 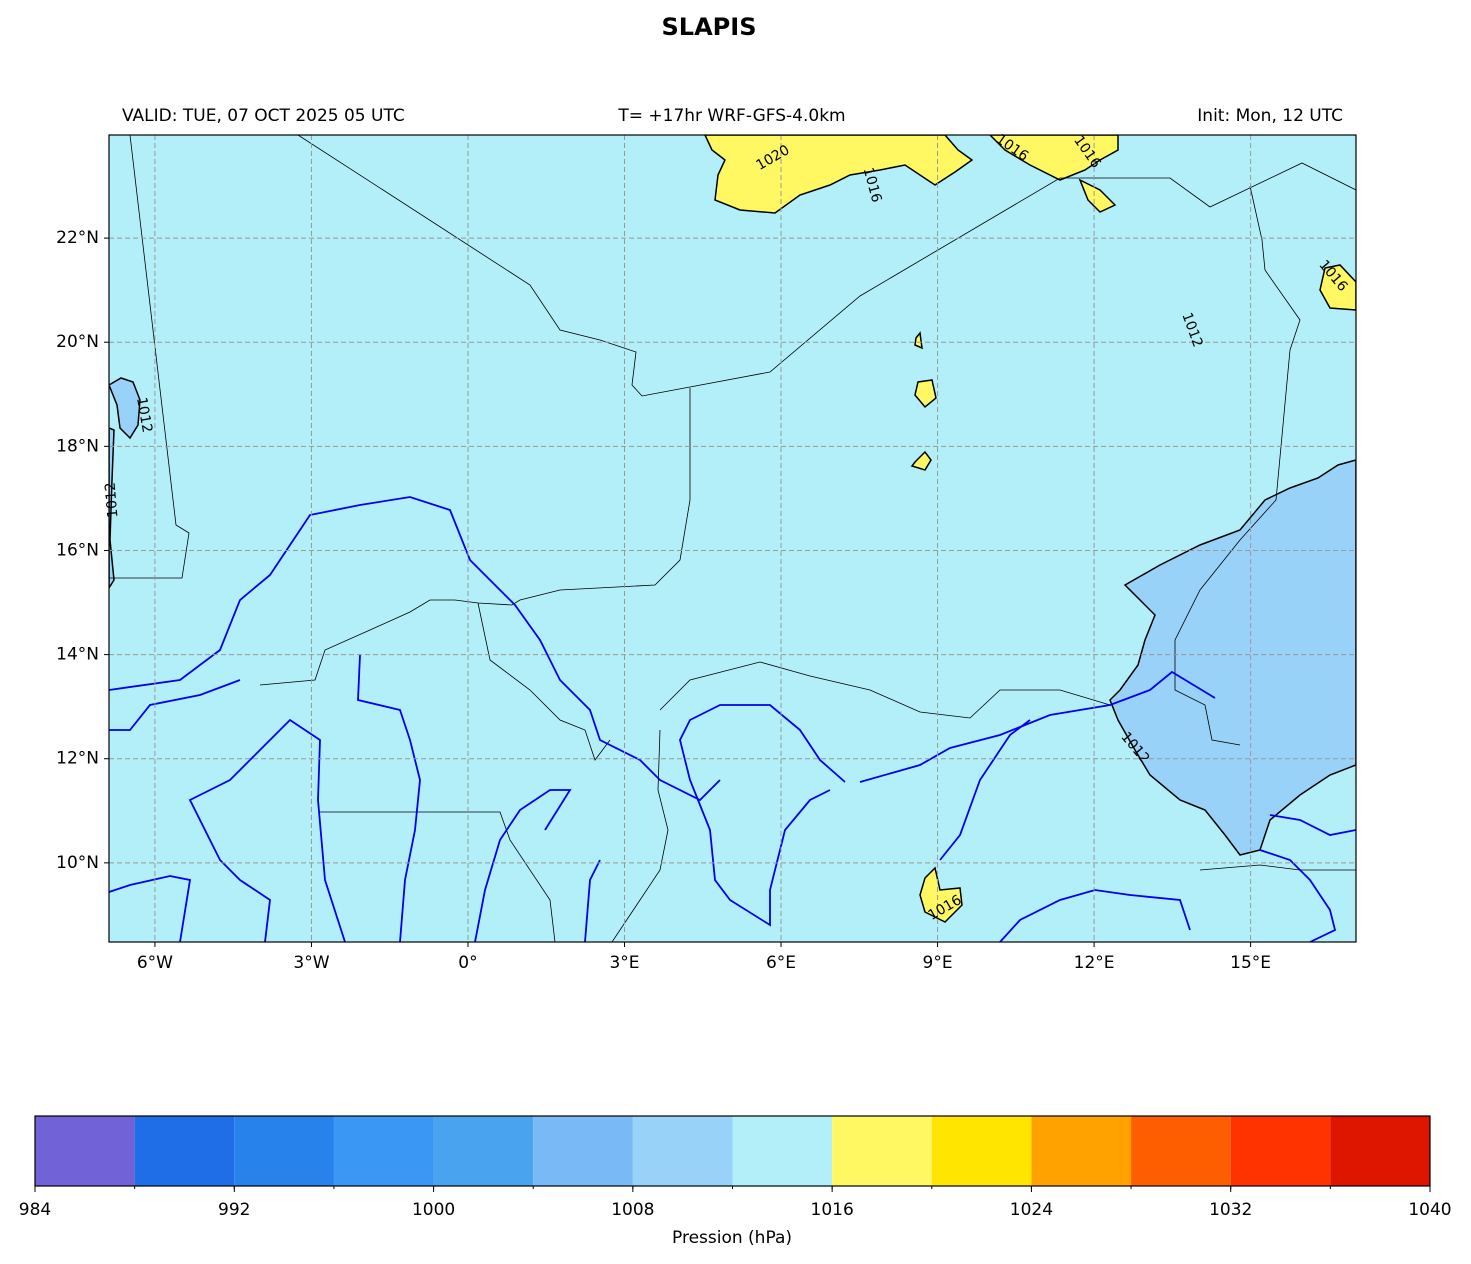 I want to click on colorbar-tick-label: 992, so click(x=234, y=1210).